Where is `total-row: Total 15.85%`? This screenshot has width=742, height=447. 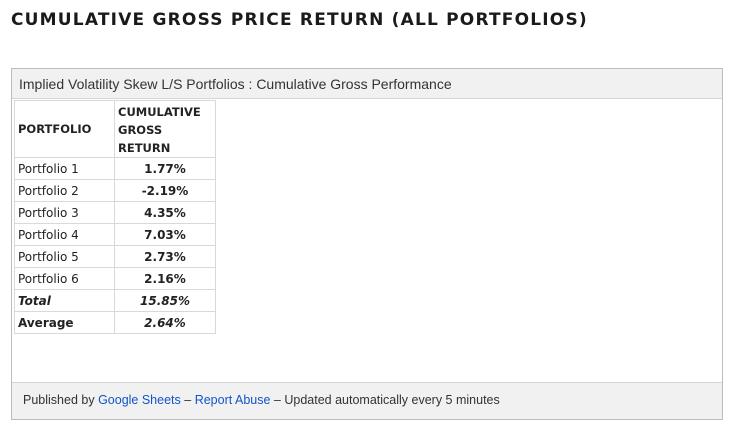
total-row: Total 15.85% is located at coordinates (115, 300).